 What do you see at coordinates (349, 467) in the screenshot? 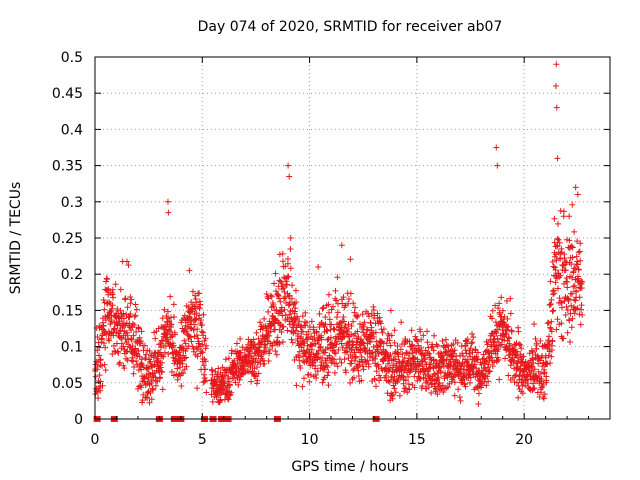
I see `x-axis-label: GPS time / hours` at bounding box center [349, 467].